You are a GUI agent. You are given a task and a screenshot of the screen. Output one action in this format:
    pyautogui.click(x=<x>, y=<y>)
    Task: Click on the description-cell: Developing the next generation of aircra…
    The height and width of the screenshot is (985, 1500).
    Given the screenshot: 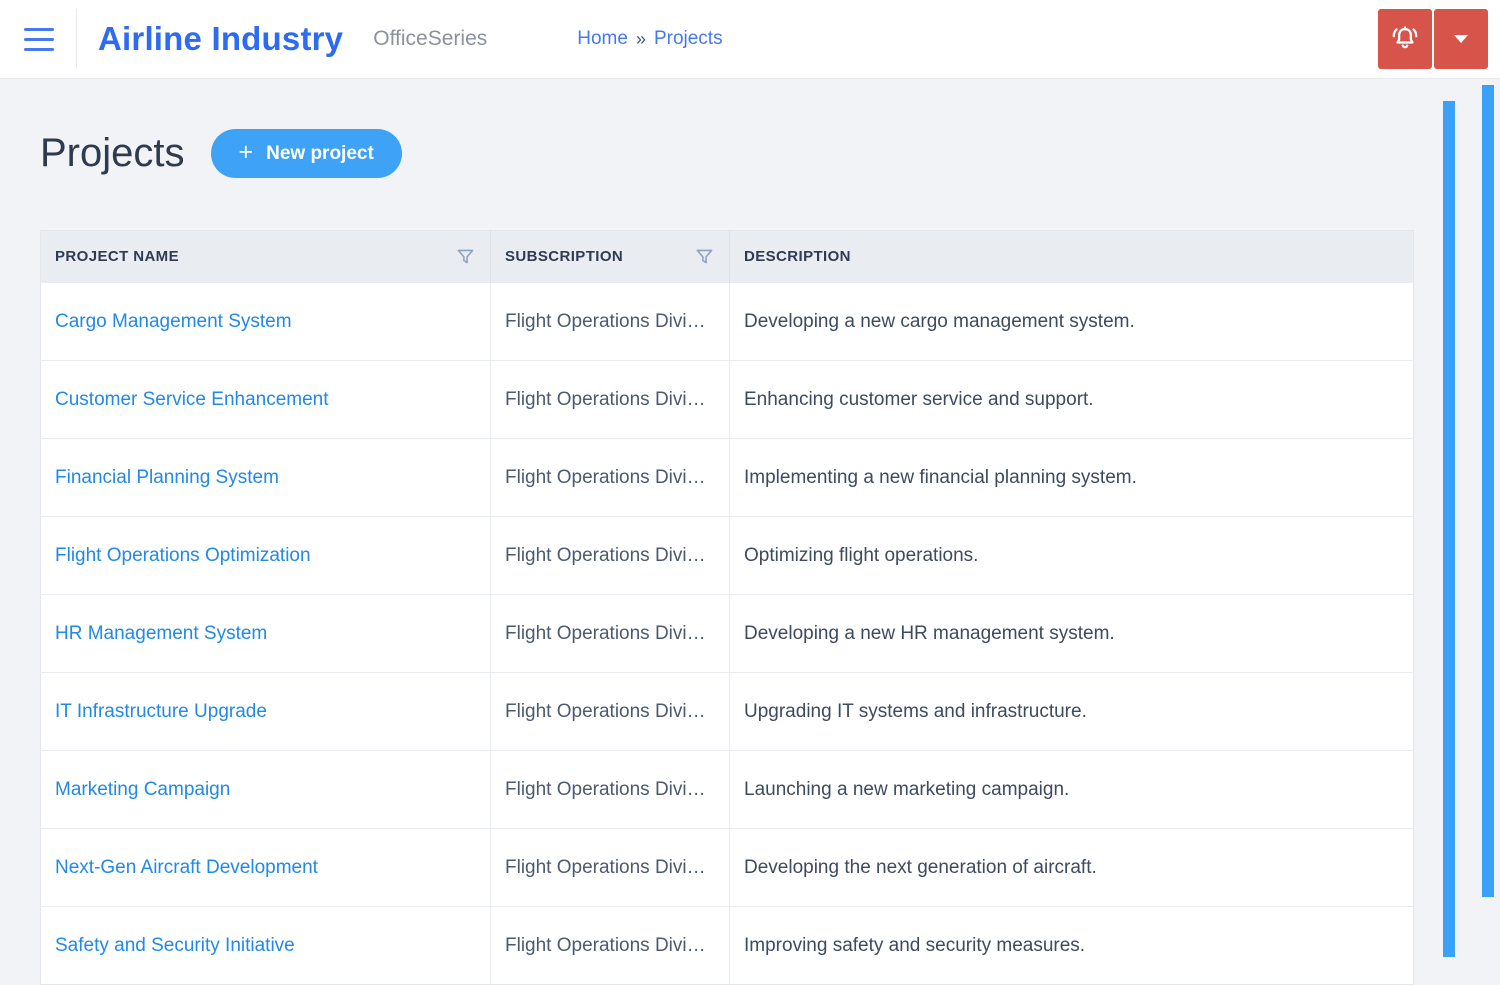 What is the action you would take?
    pyautogui.click(x=1071, y=867)
    